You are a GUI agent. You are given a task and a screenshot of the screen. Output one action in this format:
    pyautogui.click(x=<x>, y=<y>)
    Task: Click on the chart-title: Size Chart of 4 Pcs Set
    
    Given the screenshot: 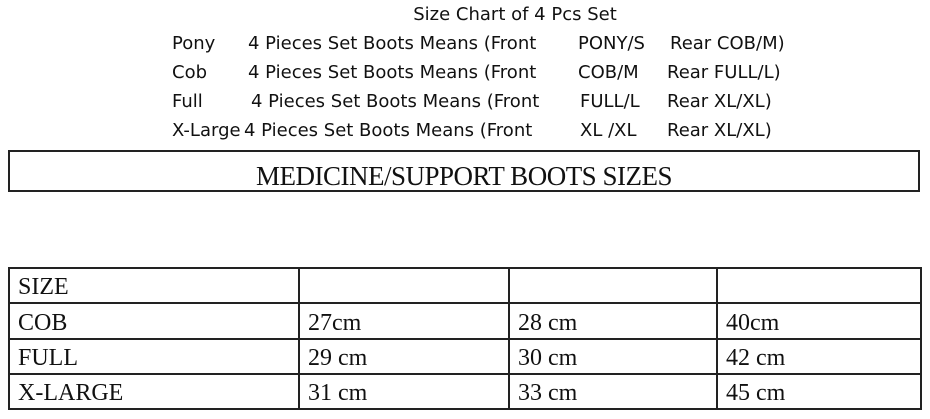 What is the action you would take?
    pyautogui.click(x=515, y=14)
    